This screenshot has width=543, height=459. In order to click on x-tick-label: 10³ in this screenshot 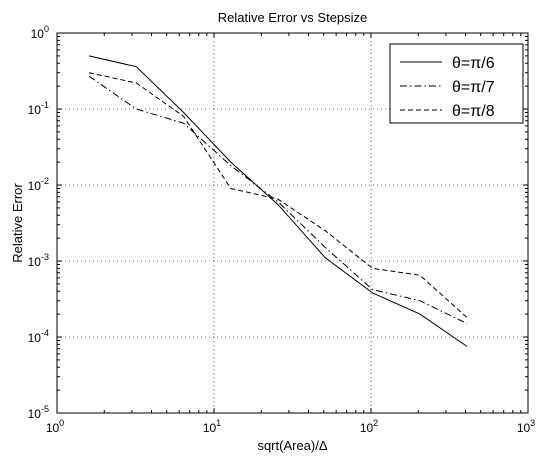, I will do `click(526, 426)`.